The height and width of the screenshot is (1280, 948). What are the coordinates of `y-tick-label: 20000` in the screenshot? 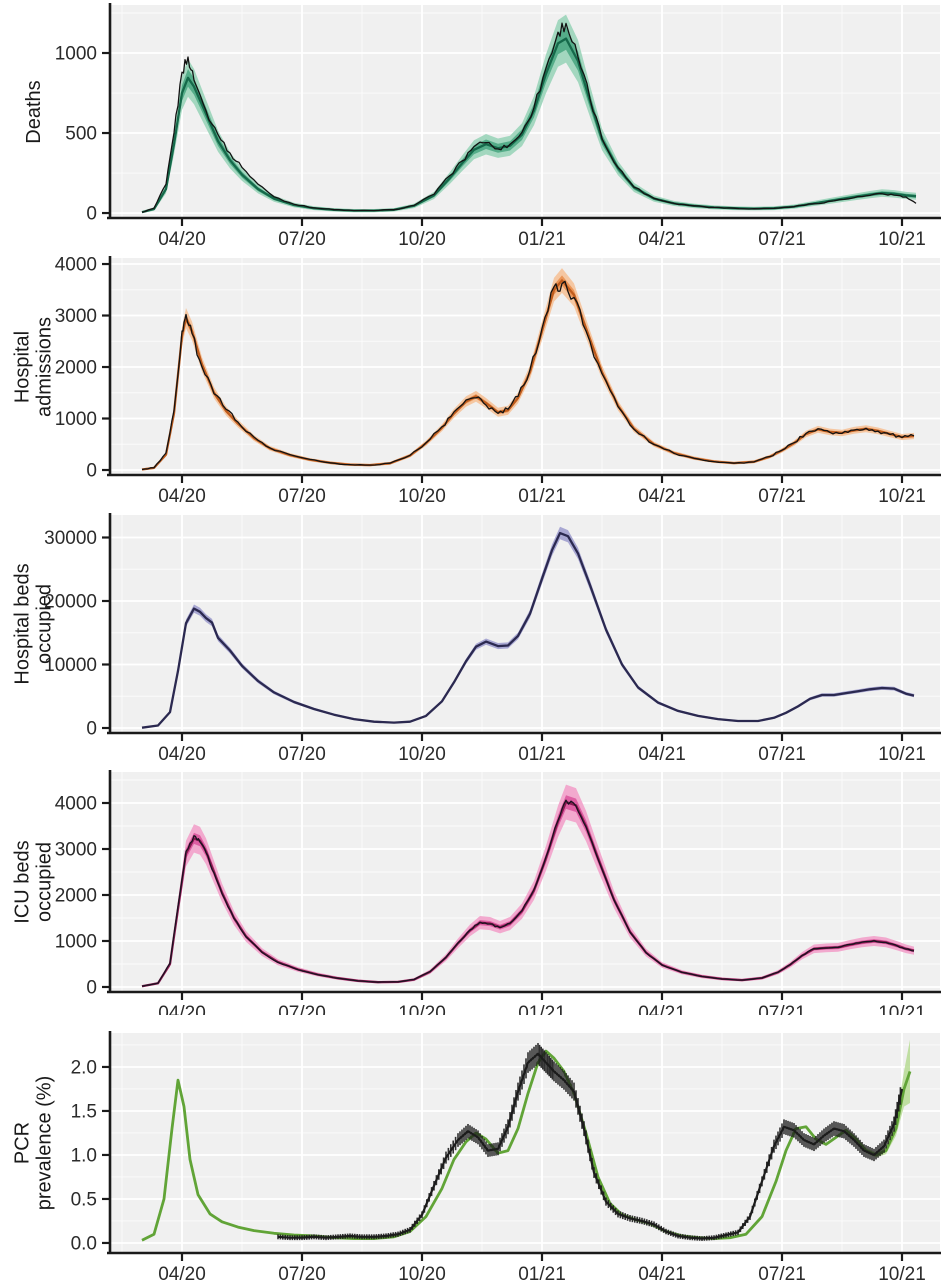 It's located at (70, 601).